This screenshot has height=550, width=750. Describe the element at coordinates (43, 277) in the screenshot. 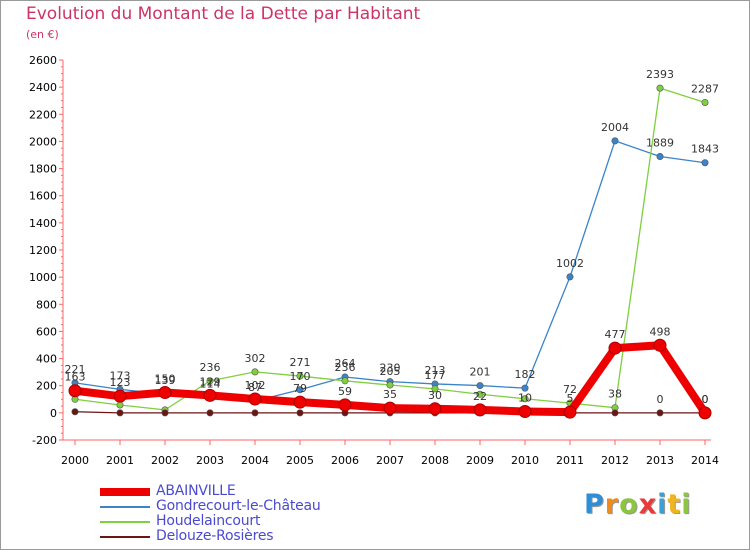

I see `y-tick-label: 1000` at that location.